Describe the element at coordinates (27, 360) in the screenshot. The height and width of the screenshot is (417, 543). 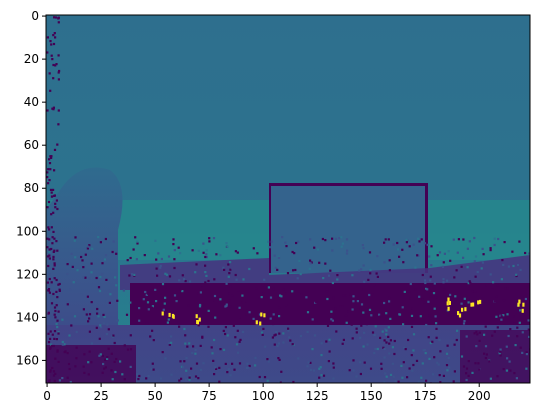
I see `y-tick-label-160: 160` at that location.